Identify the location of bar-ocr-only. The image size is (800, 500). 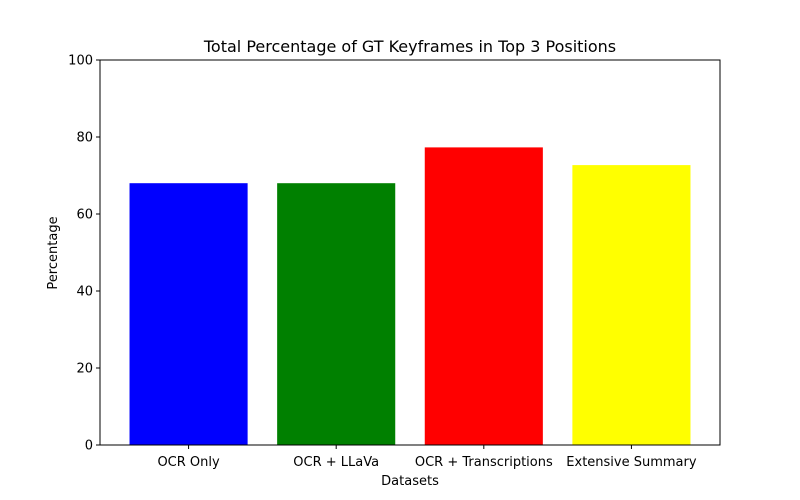
(188, 314).